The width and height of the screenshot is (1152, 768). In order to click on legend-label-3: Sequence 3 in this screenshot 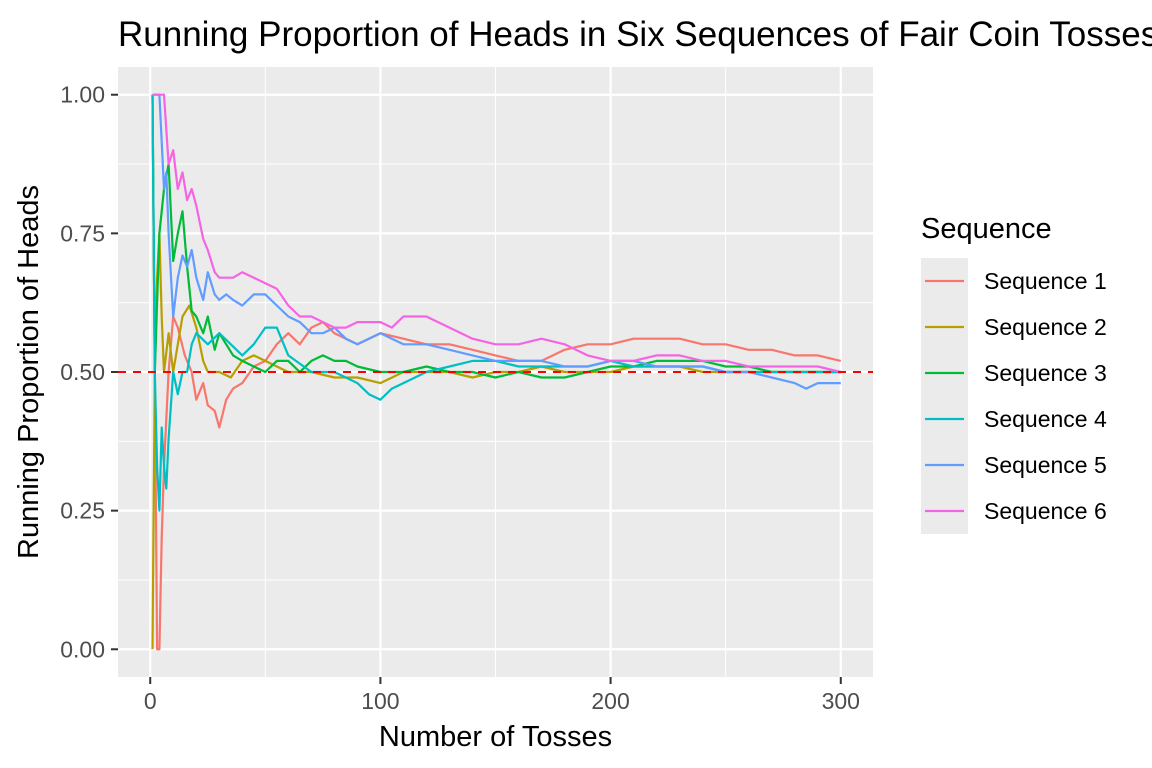, I will do `click(1045, 373)`.